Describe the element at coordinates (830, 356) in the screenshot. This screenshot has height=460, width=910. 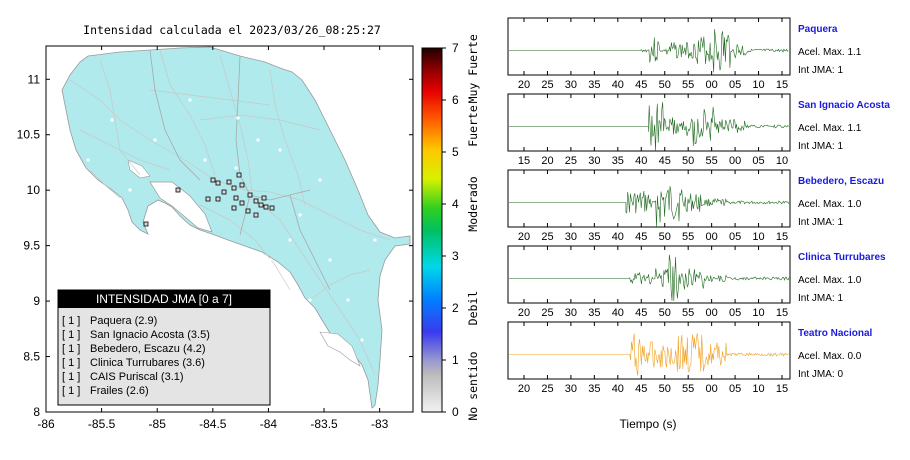
I see `station-accel: Acel. Max. 0.0` at that location.